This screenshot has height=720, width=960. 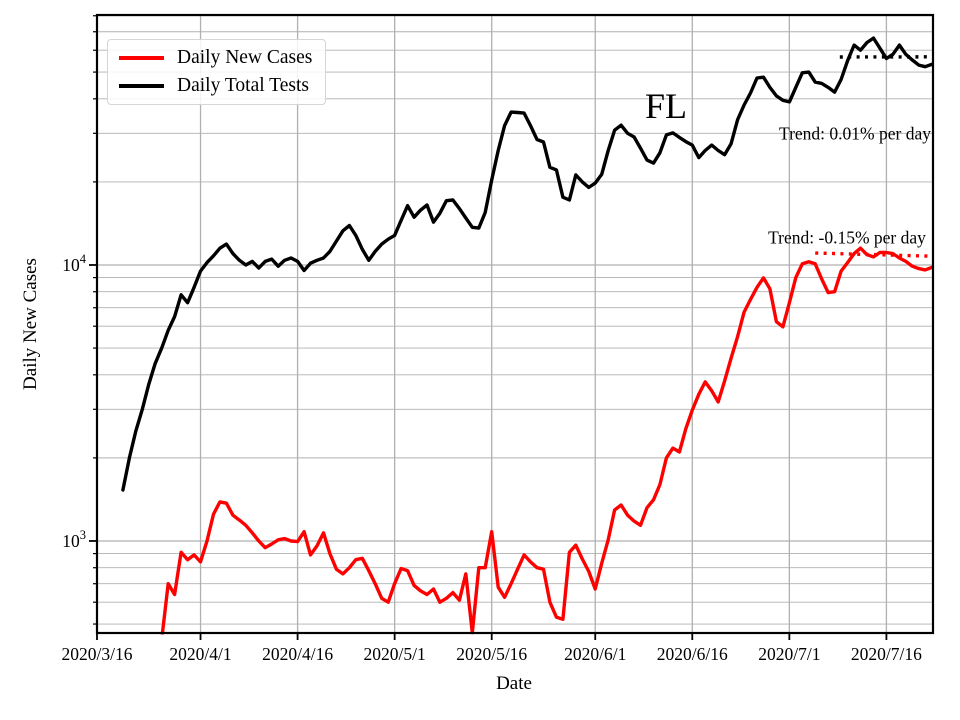 I want to click on y-axis: 10³ 10⁴, so click(x=79, y=320).